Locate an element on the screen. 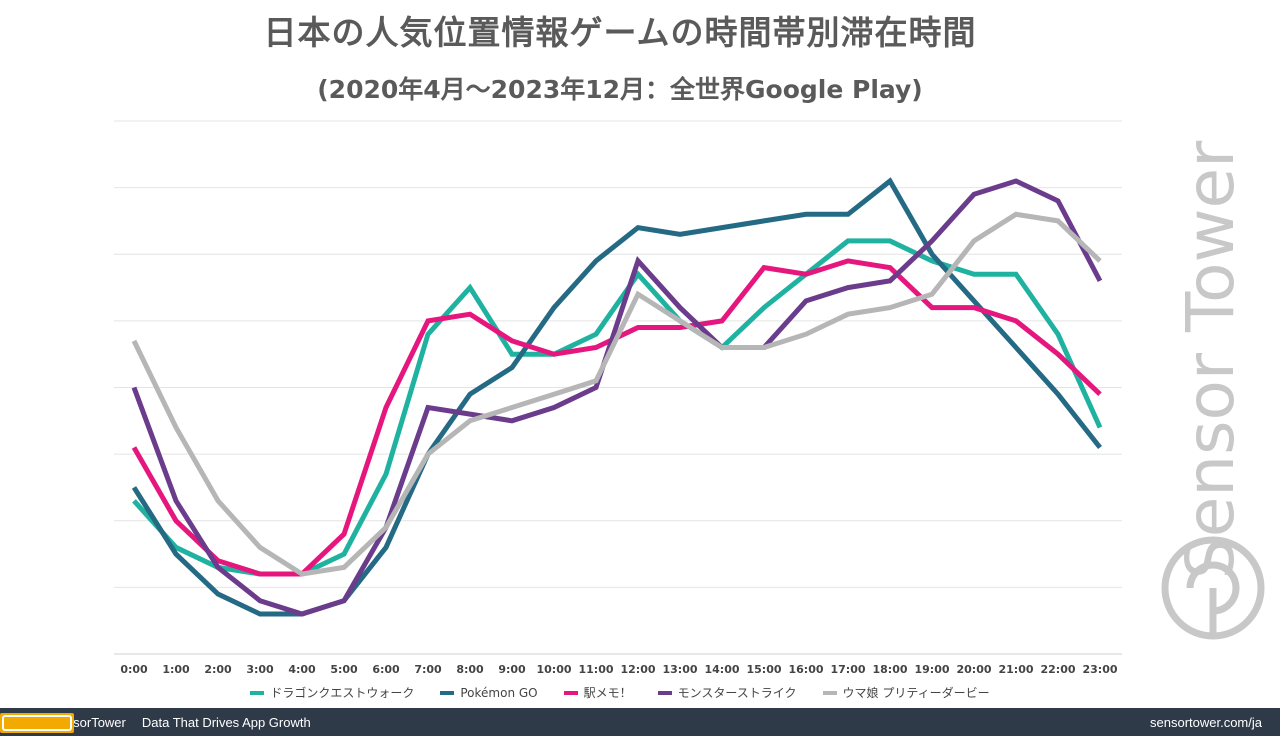  x-tick-label: 4:00 is located at coordinates (302, 669).